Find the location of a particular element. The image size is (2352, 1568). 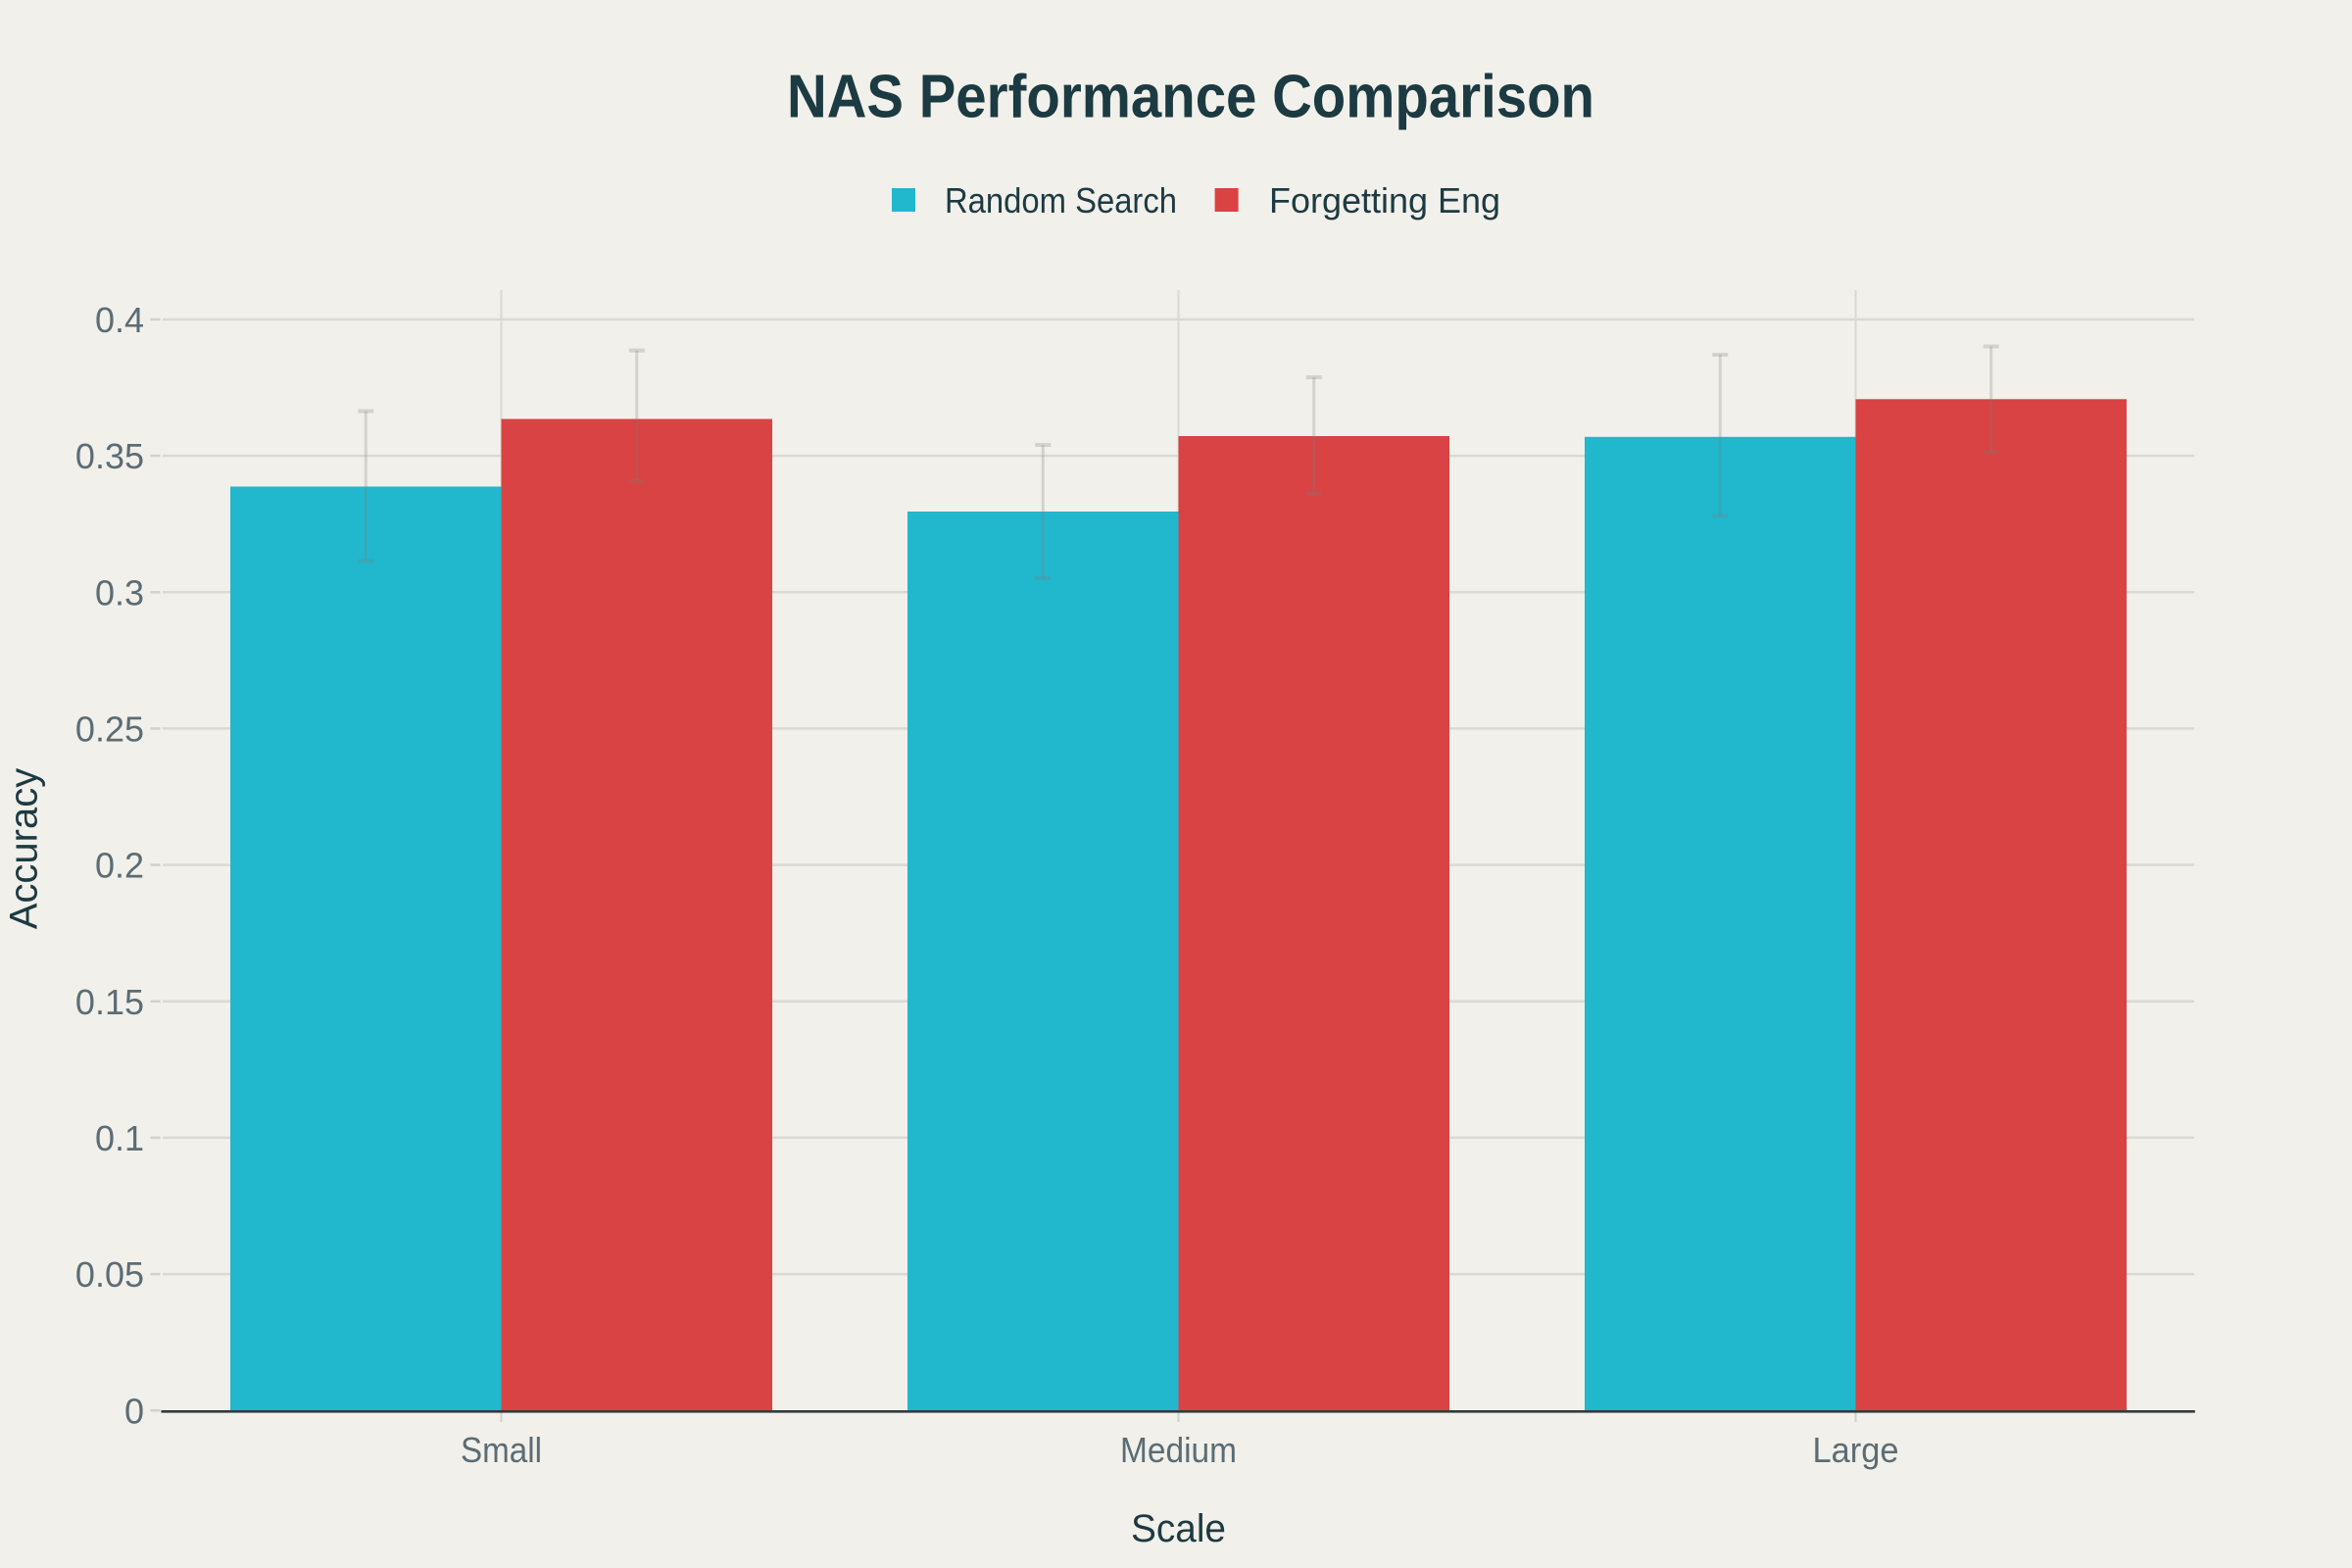

svg-text: 0.25 is located at coordinates (109, 729).